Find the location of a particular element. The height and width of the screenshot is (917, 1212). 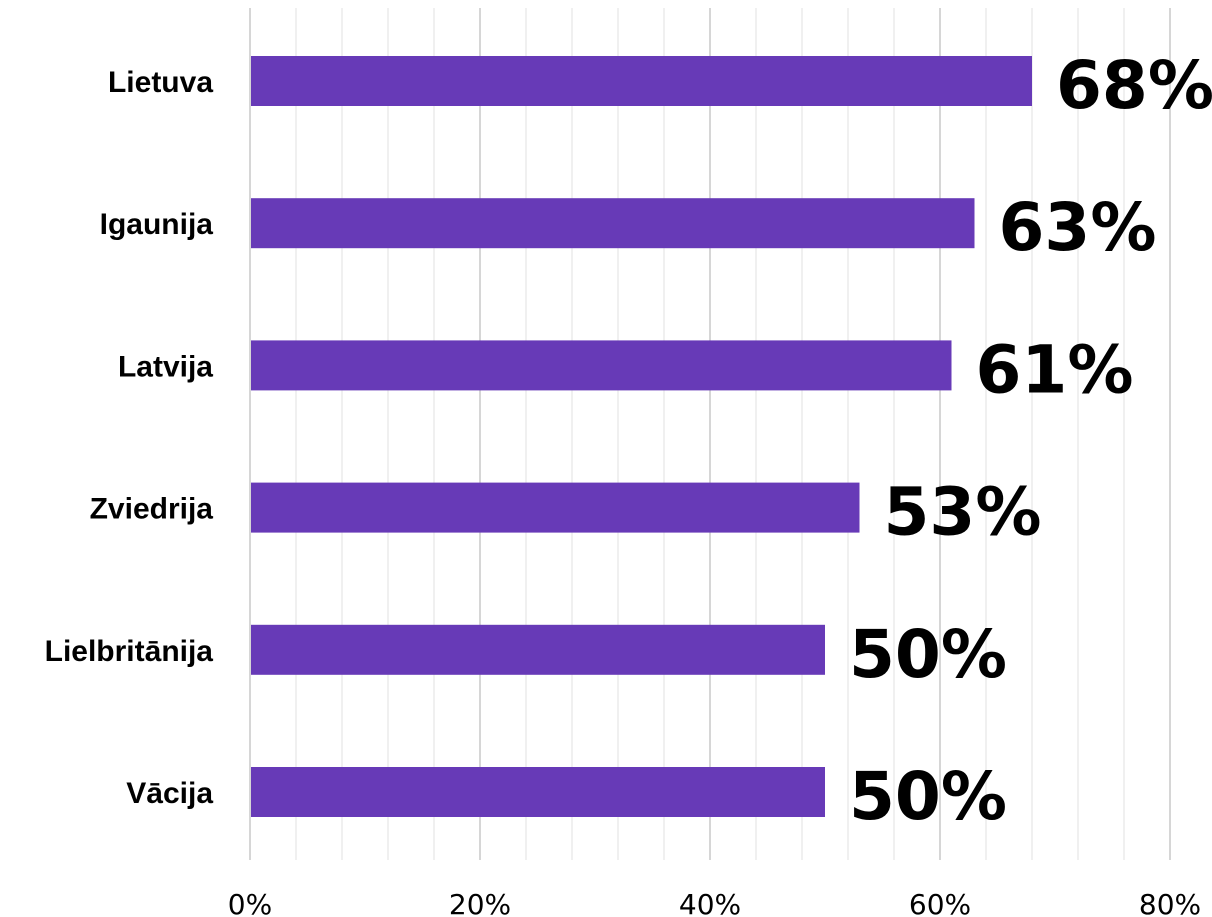

x-tick-label: 40% is located at coordinates (710, 902).